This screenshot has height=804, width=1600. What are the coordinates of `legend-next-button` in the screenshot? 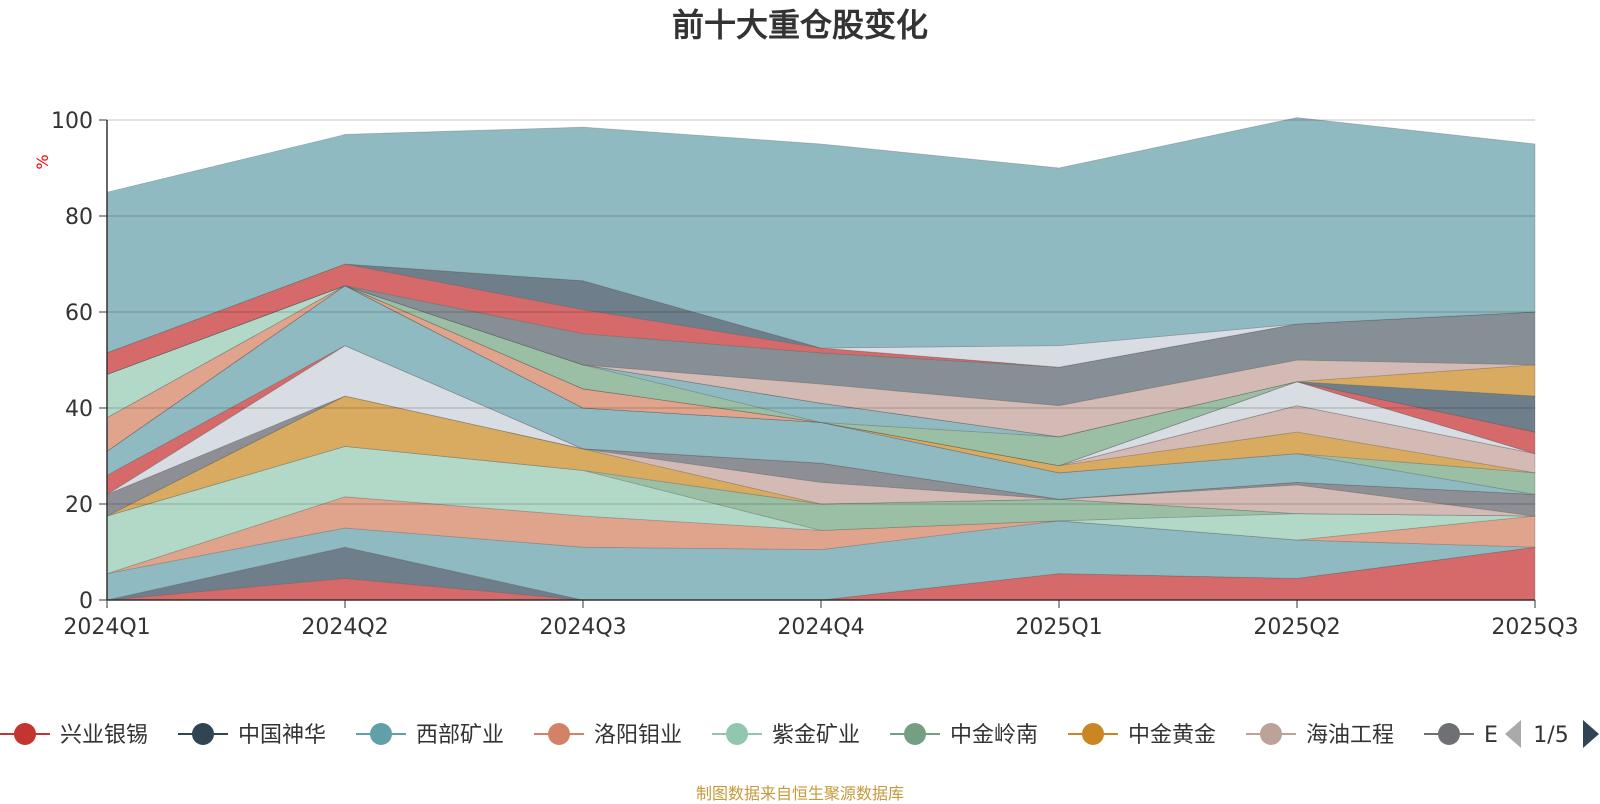 It's located at (1591, 734).